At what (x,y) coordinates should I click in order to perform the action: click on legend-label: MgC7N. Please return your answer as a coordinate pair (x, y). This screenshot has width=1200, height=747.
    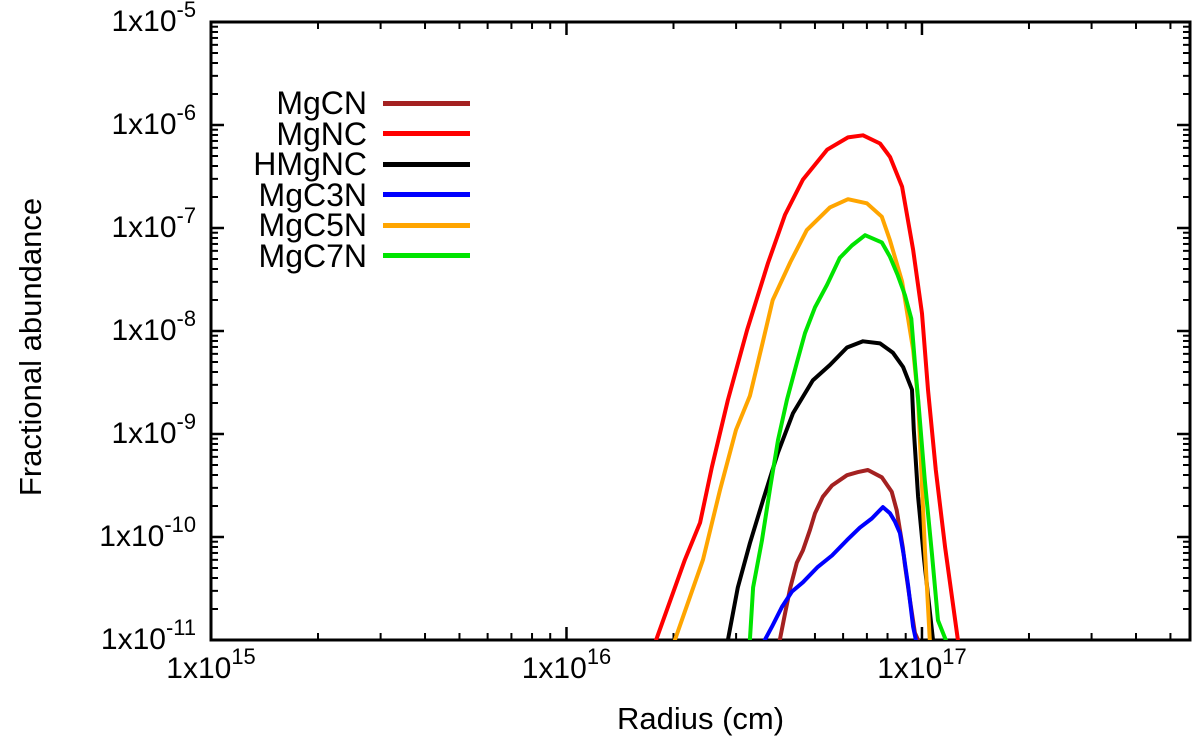
    Looking at the image, I should click on (312, 255).